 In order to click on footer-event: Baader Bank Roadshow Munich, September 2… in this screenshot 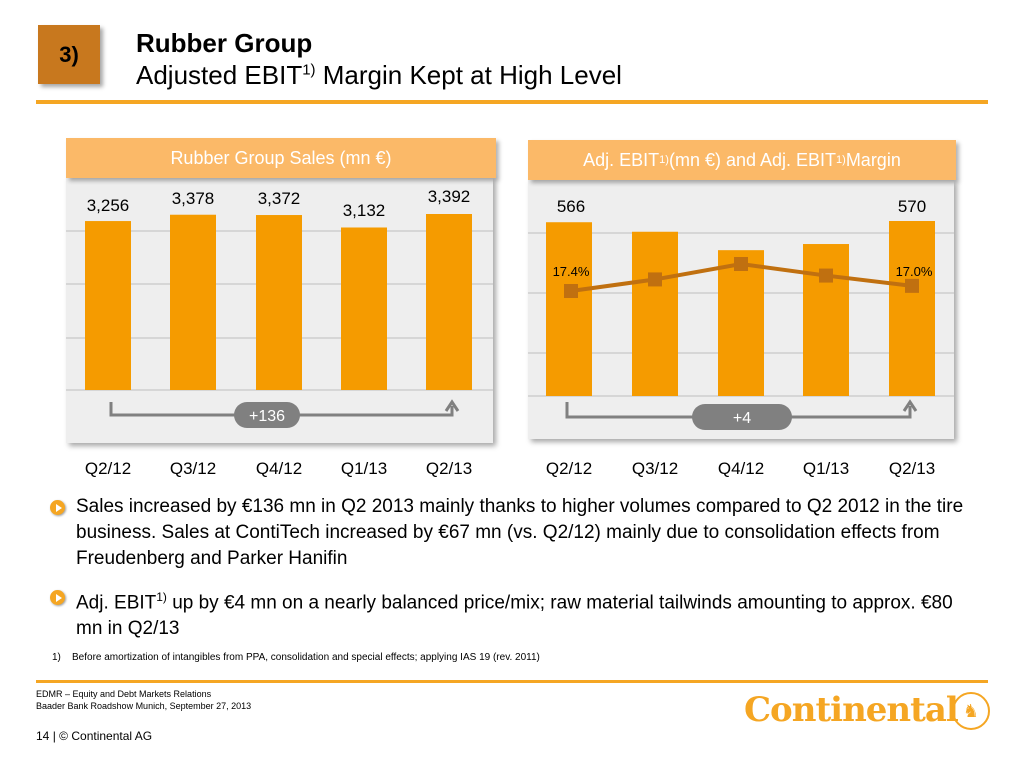, I will do `click(144, 706)`.